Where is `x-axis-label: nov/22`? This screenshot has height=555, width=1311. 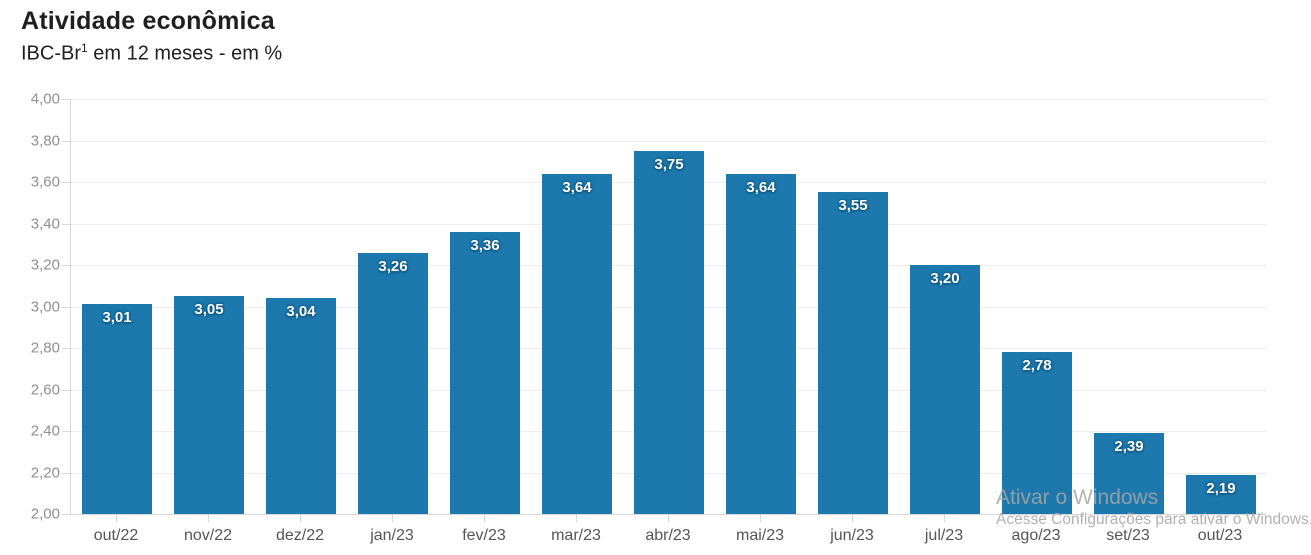
x-axis-label: nov/22 is located at coordinates (208, 535).